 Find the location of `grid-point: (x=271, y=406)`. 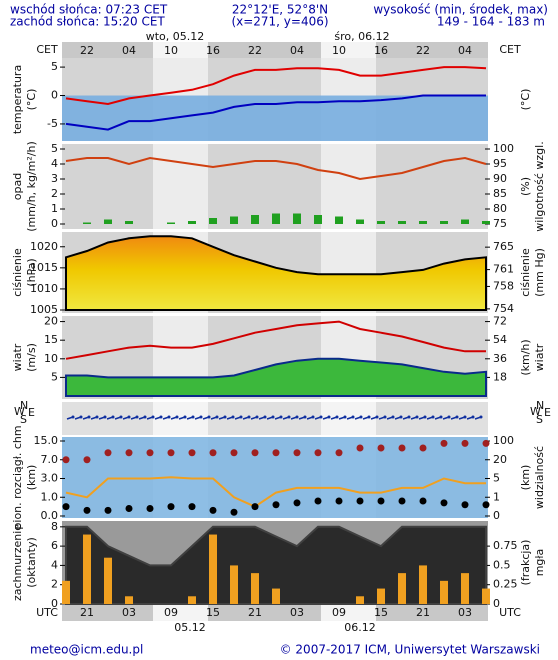

grid-point: (x=271, y=406) is located at coordinates (279, 22).